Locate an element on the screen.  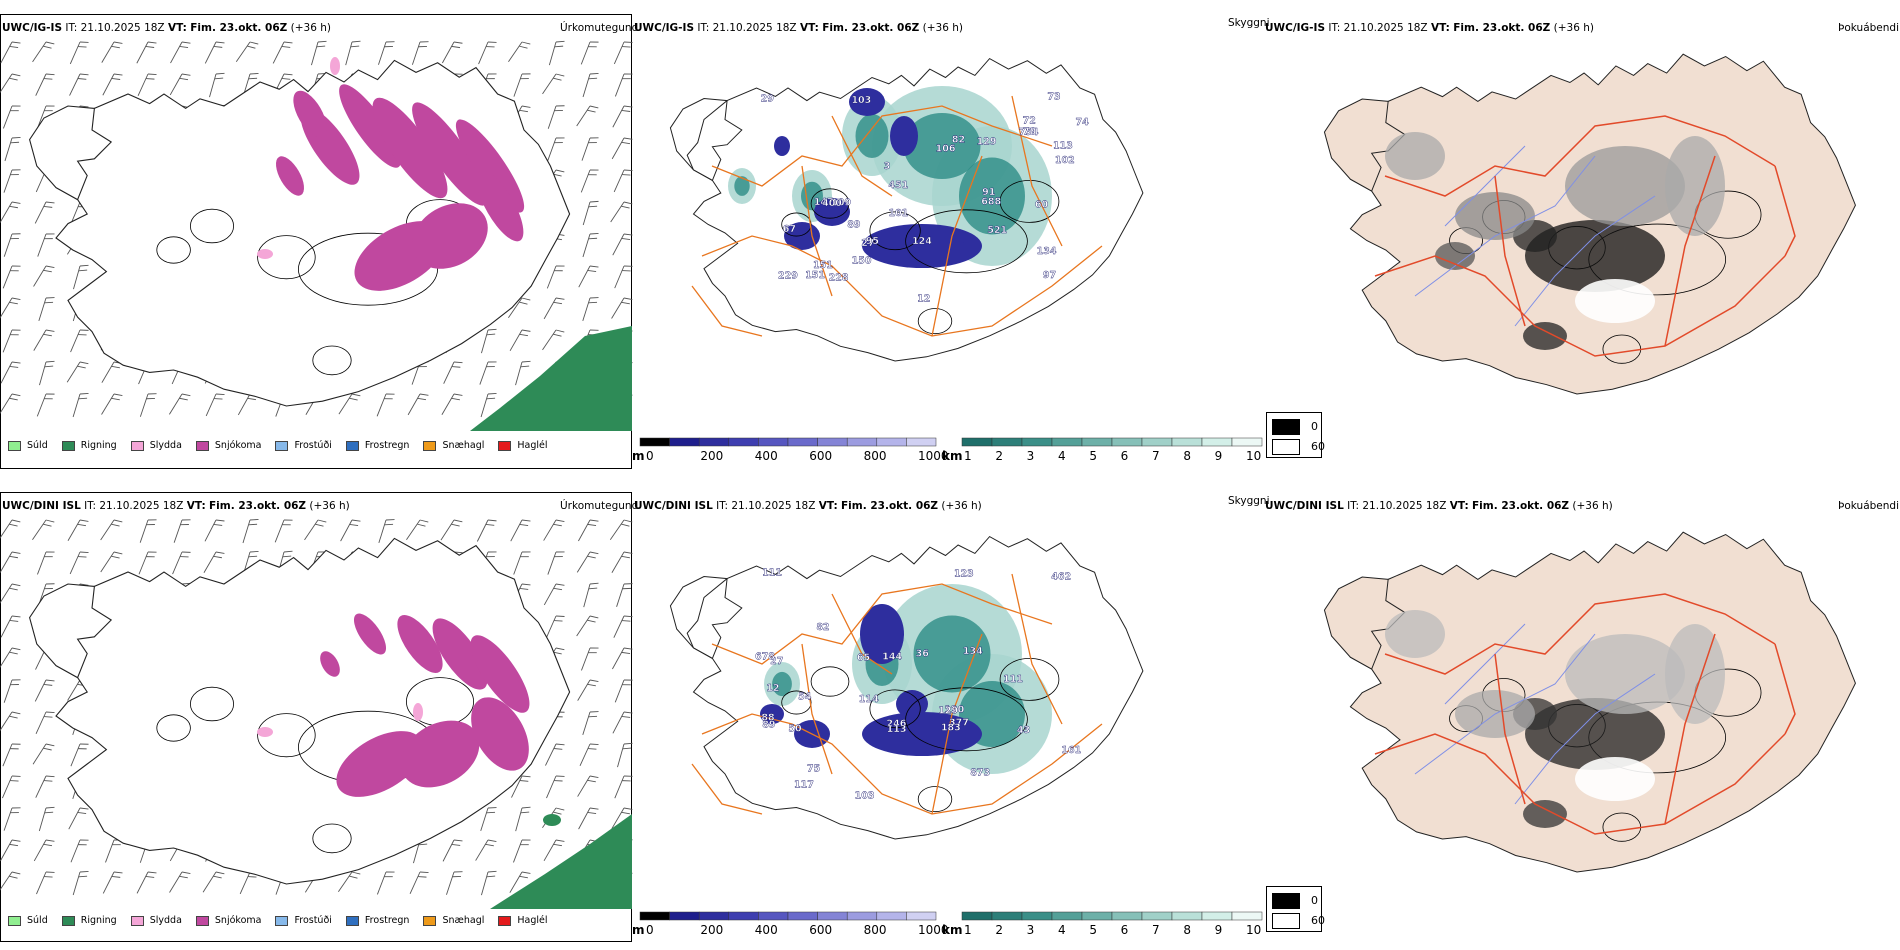
colorbar-tick: 1 is located at coordinates (968, 930).